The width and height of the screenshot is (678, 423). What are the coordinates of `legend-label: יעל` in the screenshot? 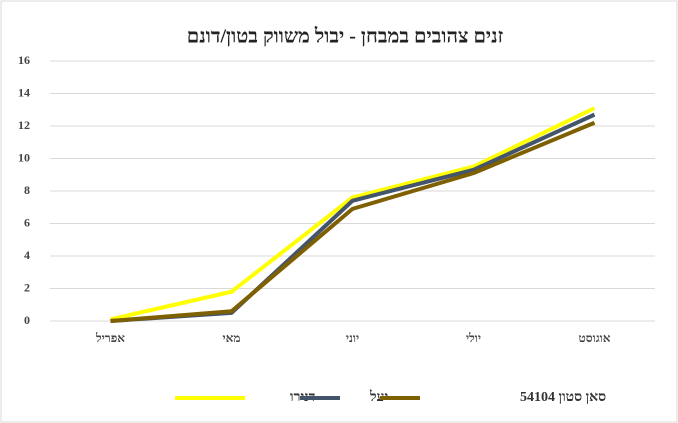 It's located at (378, 397).